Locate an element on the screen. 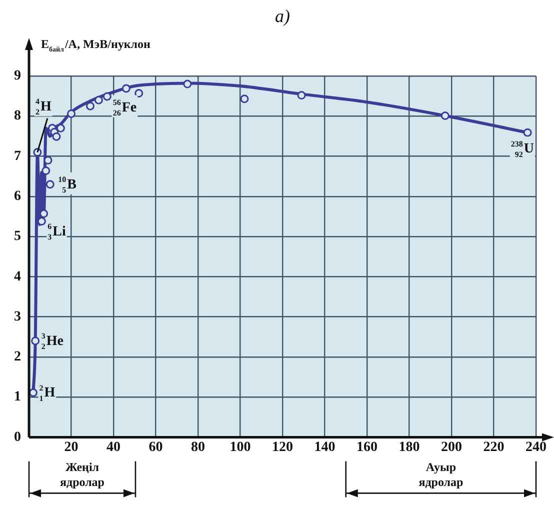  y-tick-label: 9 is located at coordinates (17, 76).